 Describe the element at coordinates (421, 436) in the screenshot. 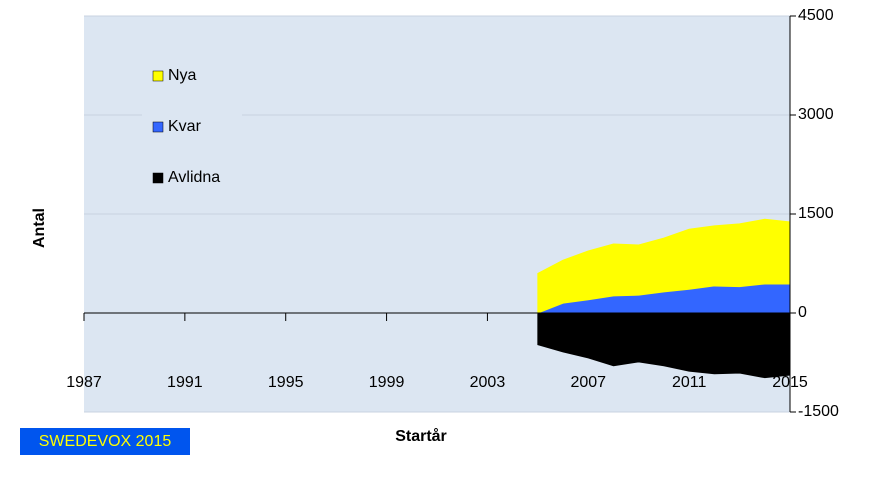

I see `x-axis-title: Startår` at that location.